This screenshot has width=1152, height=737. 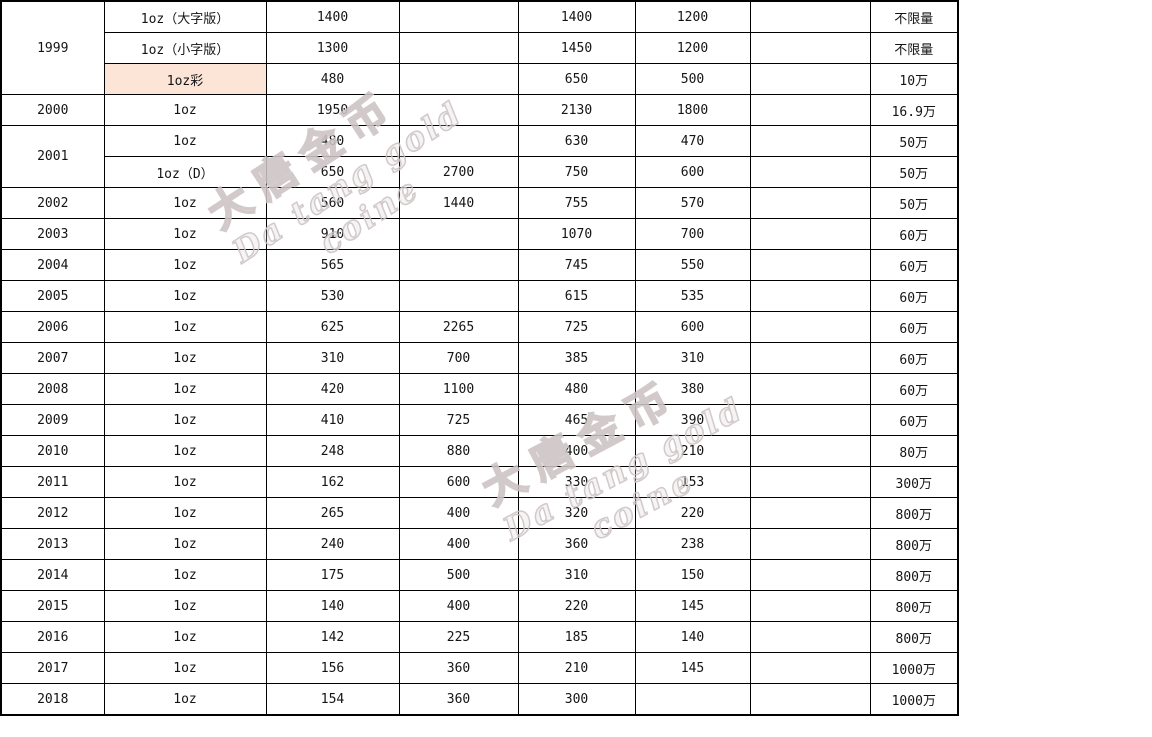 What do you see at coordinates (332, 110) in the screenshot?
I see `cell-value: 1950` at bounding box center [332, 110].